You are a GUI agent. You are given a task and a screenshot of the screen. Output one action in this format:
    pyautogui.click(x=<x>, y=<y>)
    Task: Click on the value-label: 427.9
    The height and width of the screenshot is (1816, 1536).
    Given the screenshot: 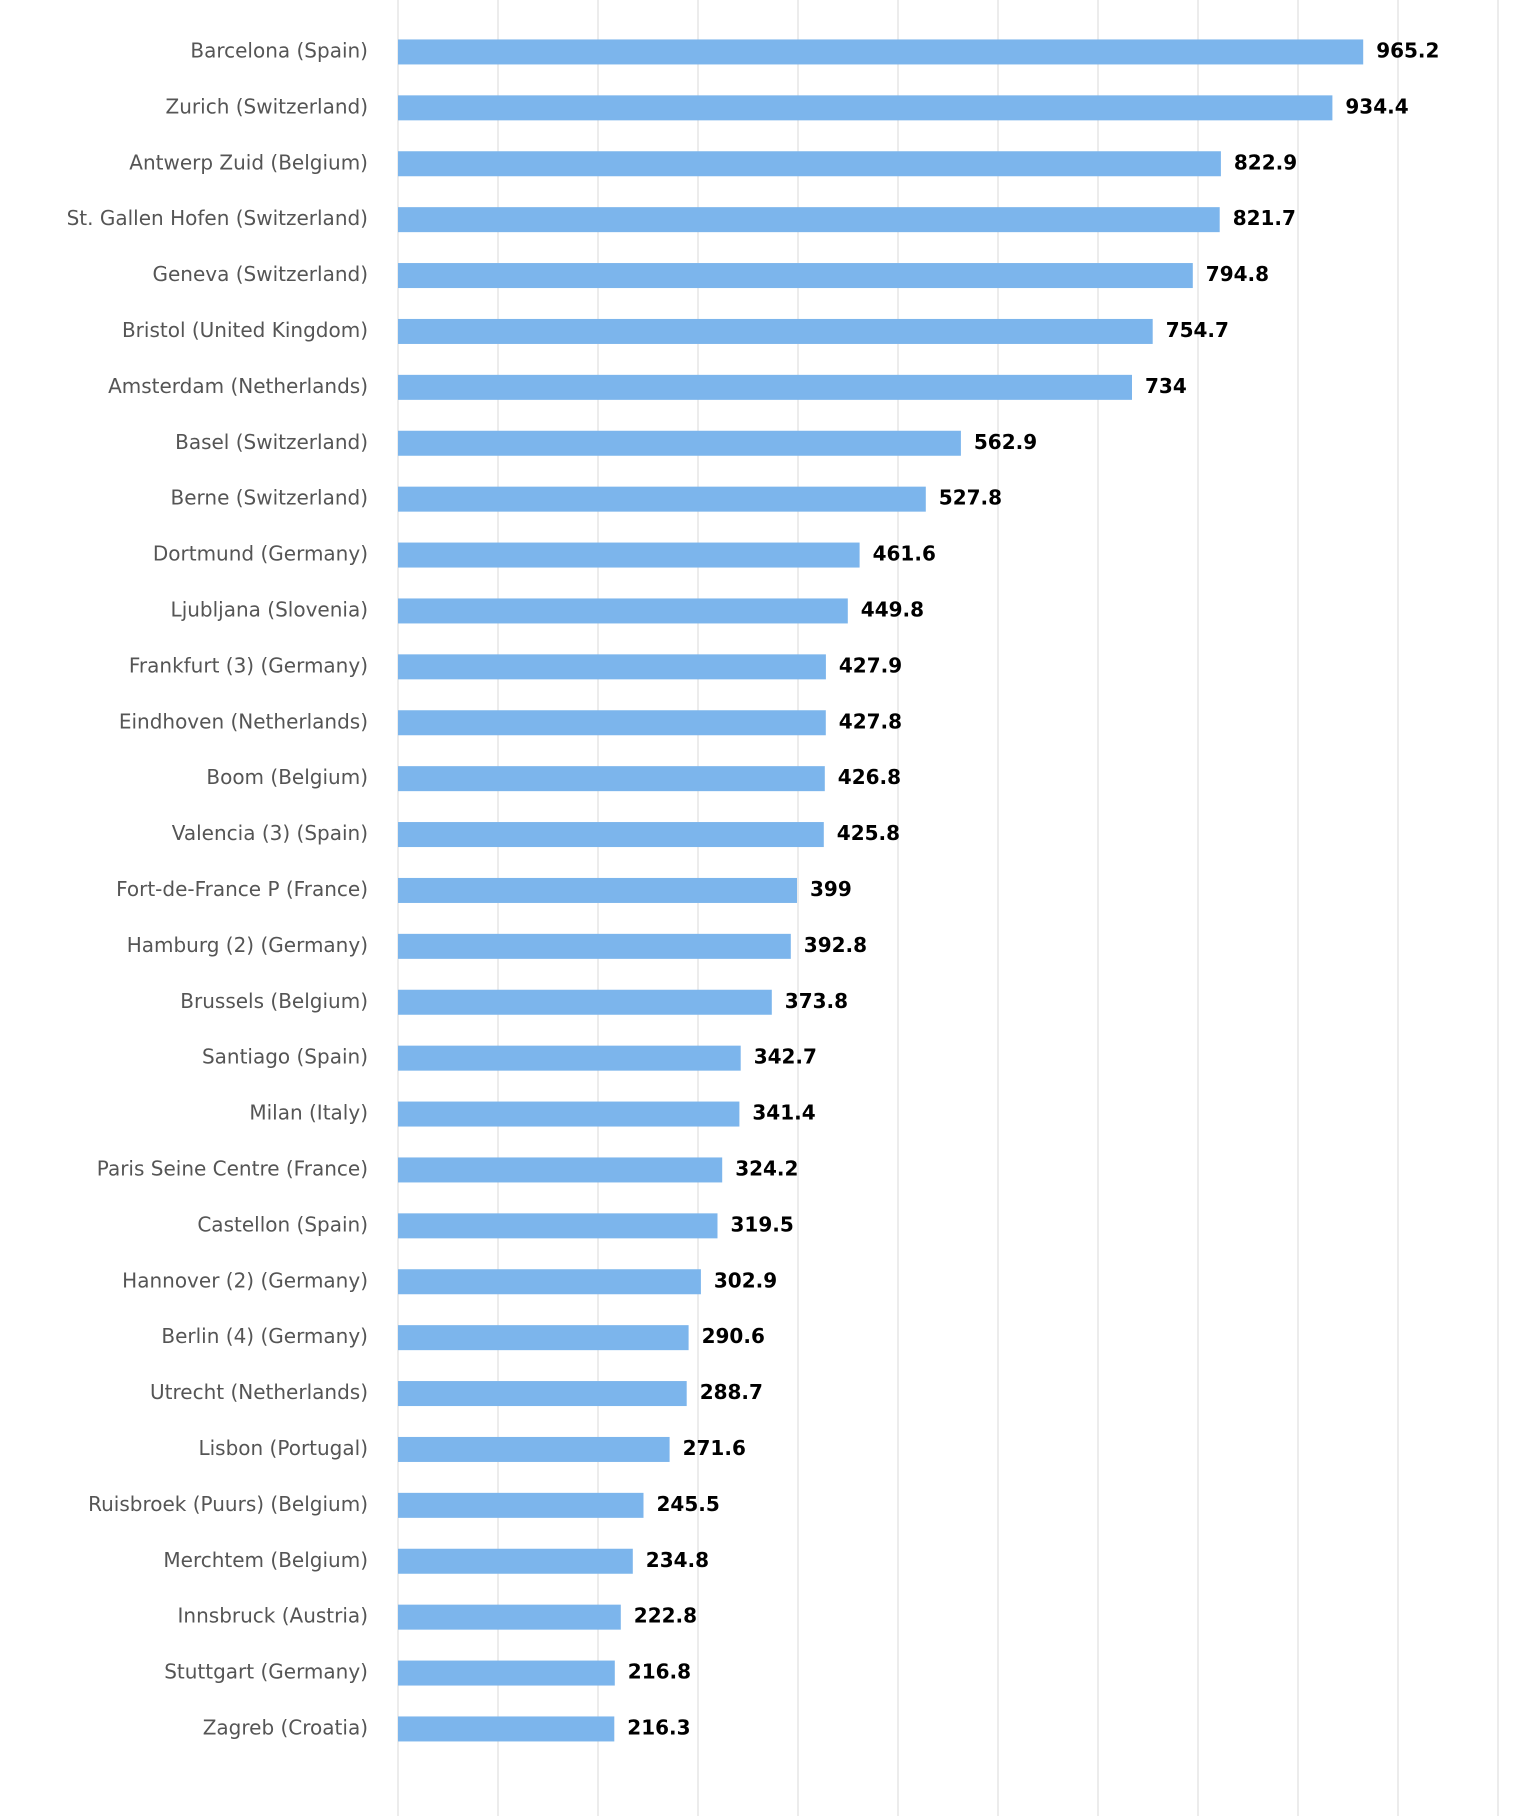 What is the action you would take?
    pyautogui.click(x=870, y=665)
    